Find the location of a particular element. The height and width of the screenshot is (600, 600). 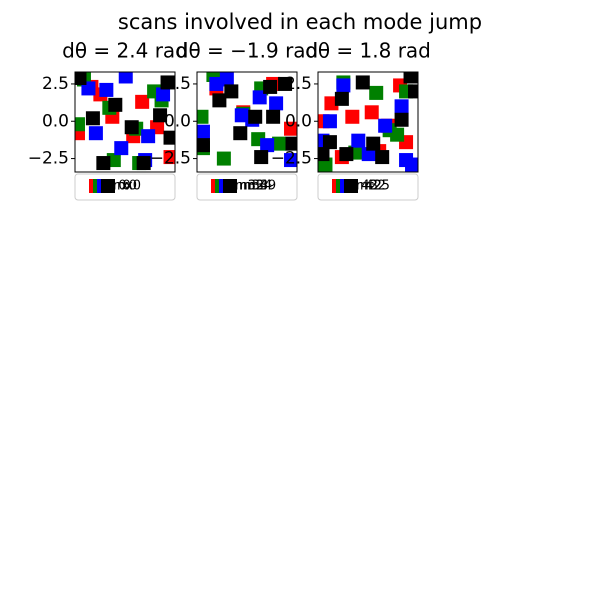

legend-label: m33 is located at coordinates (253, 186).